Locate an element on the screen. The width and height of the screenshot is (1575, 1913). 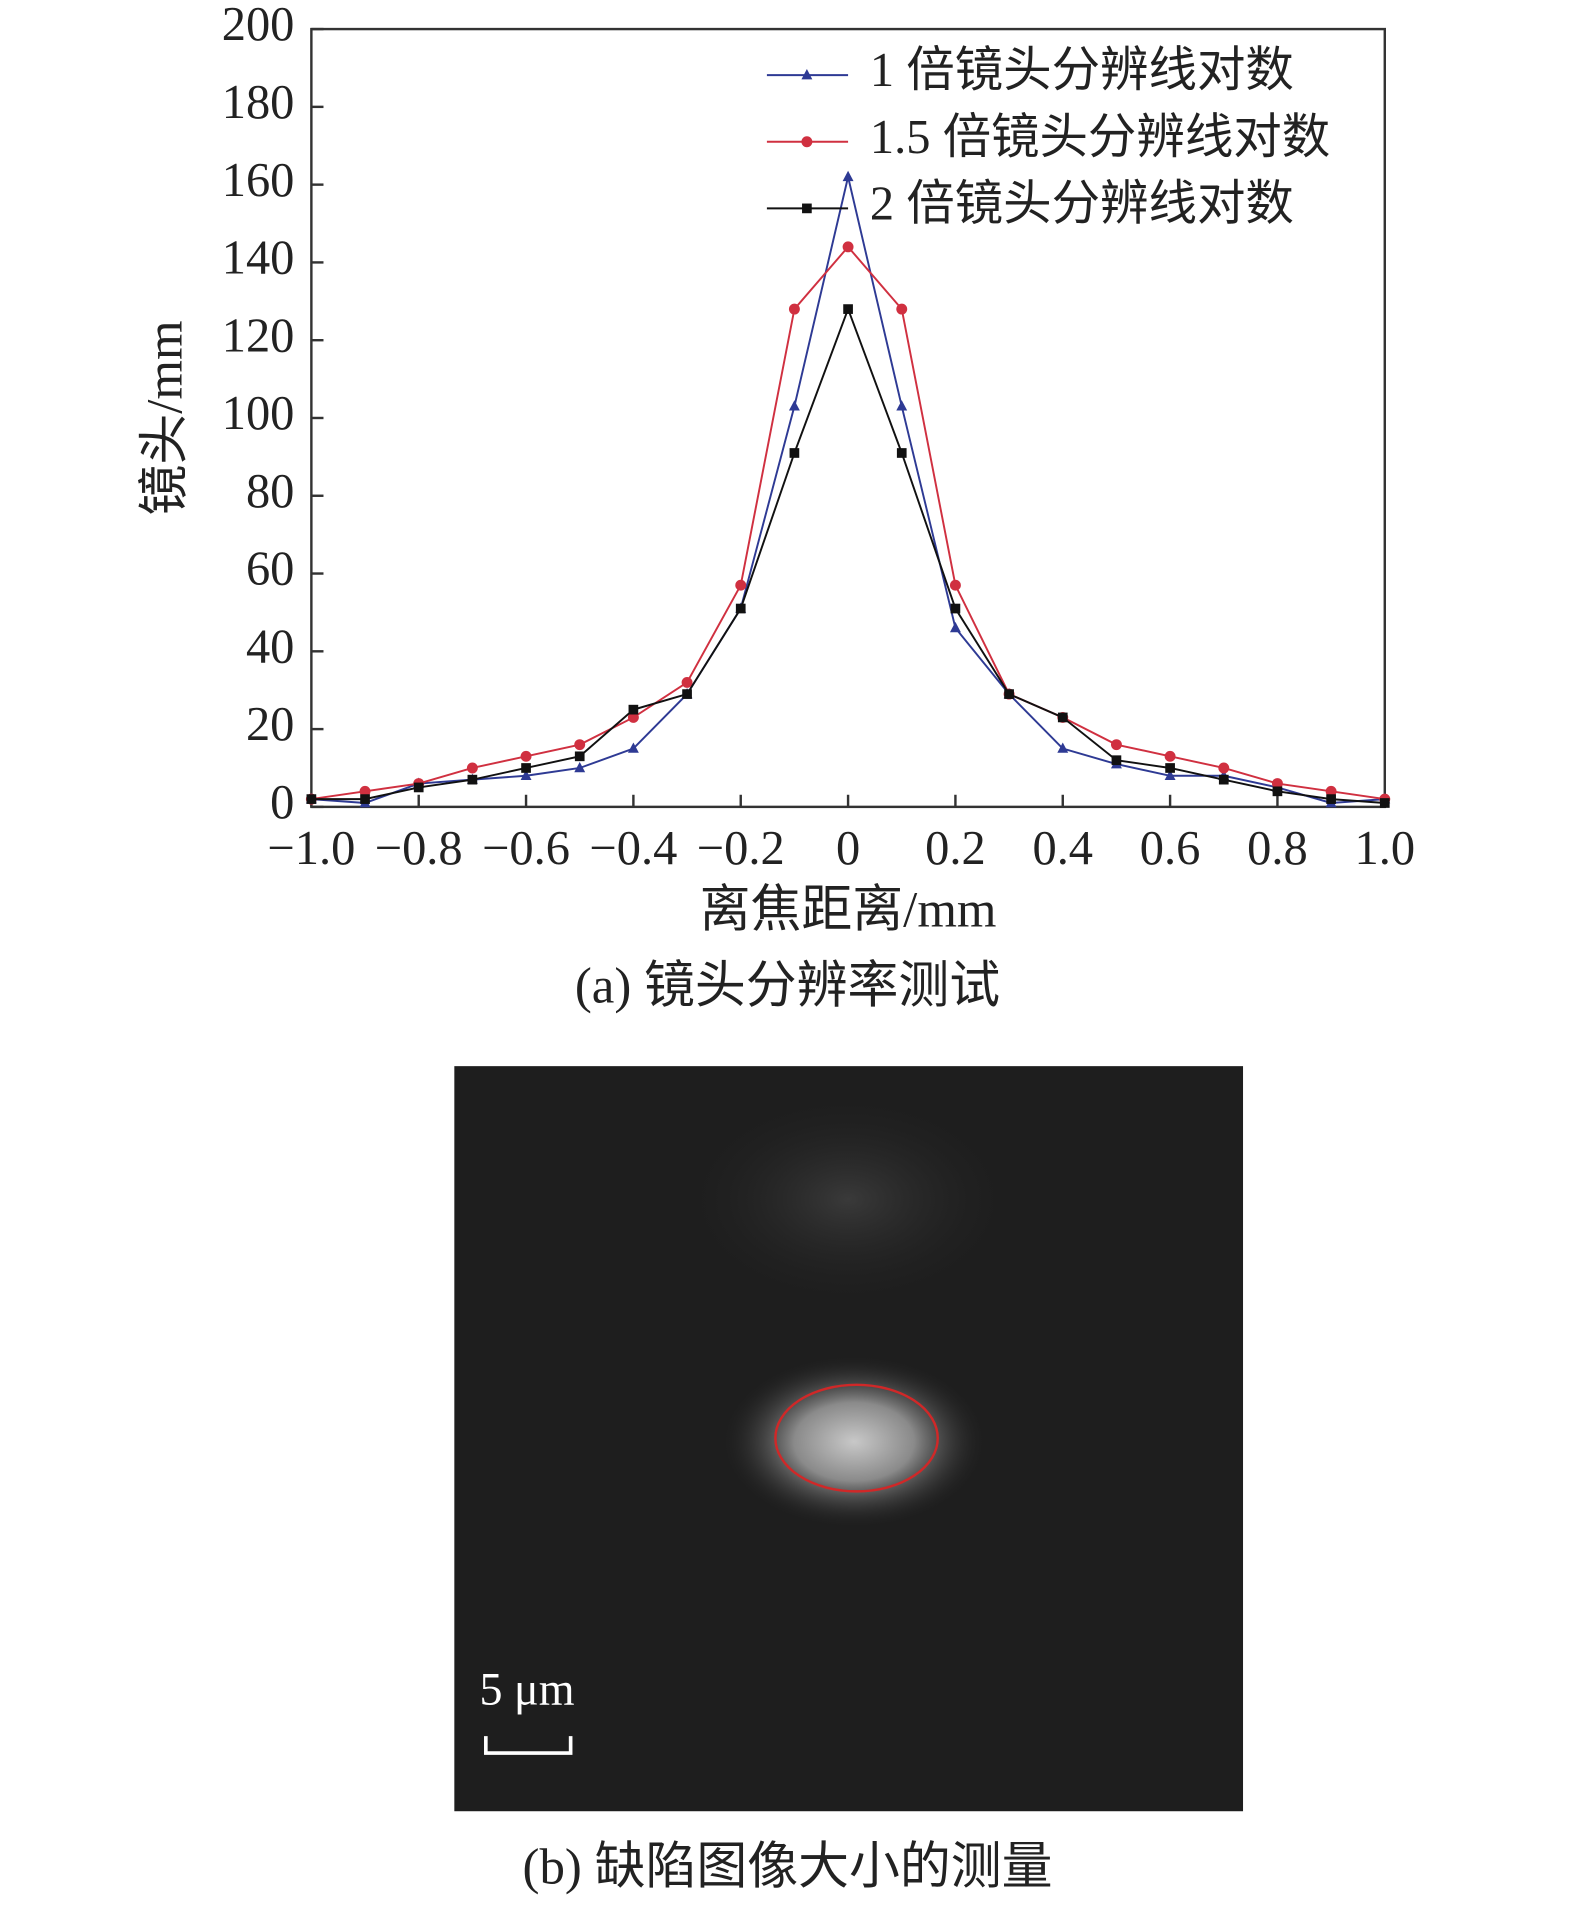
x-tick-label: −1.0 is located at coordinates (311, 848).